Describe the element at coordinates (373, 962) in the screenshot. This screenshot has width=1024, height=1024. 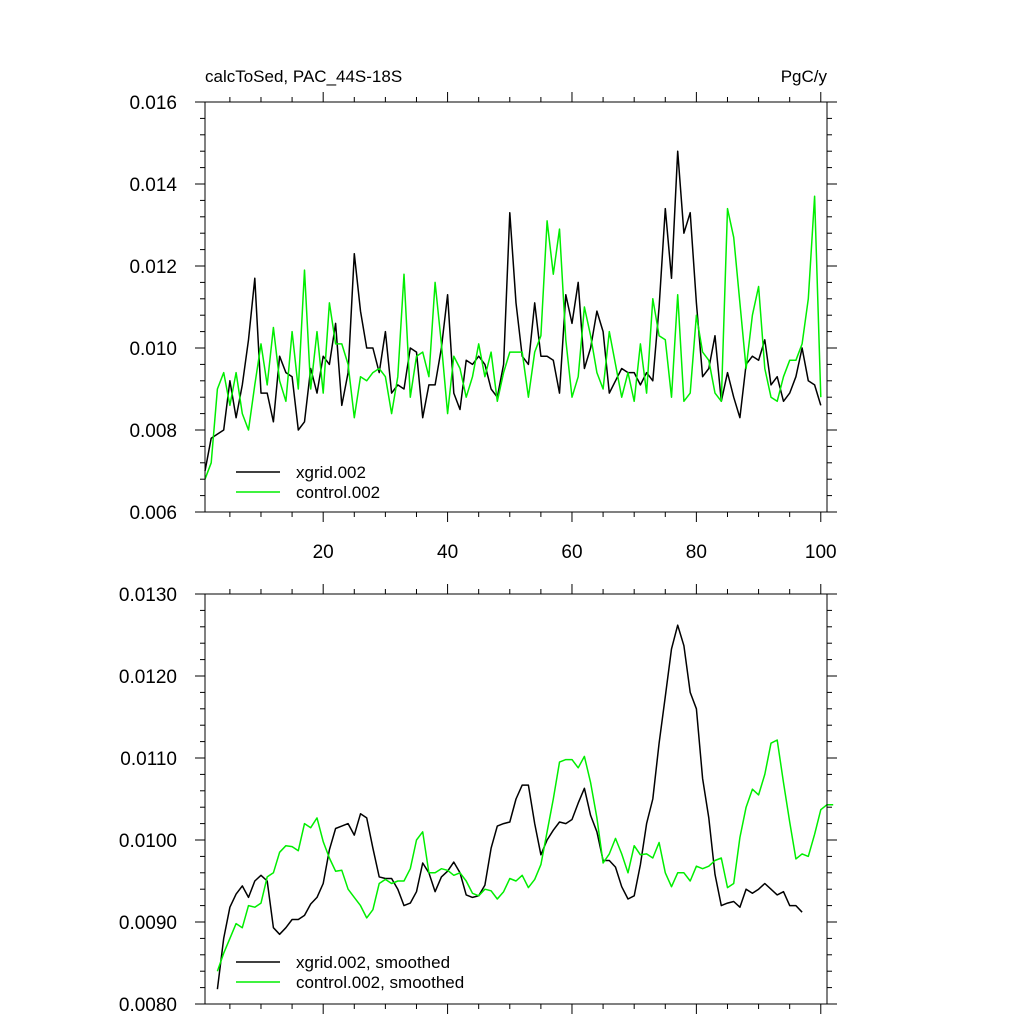
I see `legend-label: xgrid.002, smoothed` at that location.